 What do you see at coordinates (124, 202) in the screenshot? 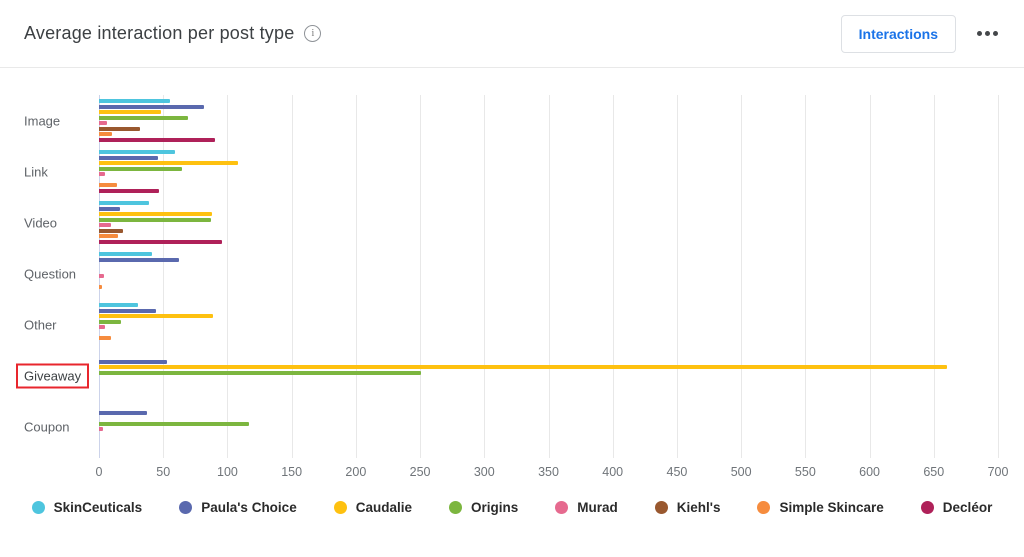
I see `bar-skinceuticals-video` at bounding box center [124, 202].